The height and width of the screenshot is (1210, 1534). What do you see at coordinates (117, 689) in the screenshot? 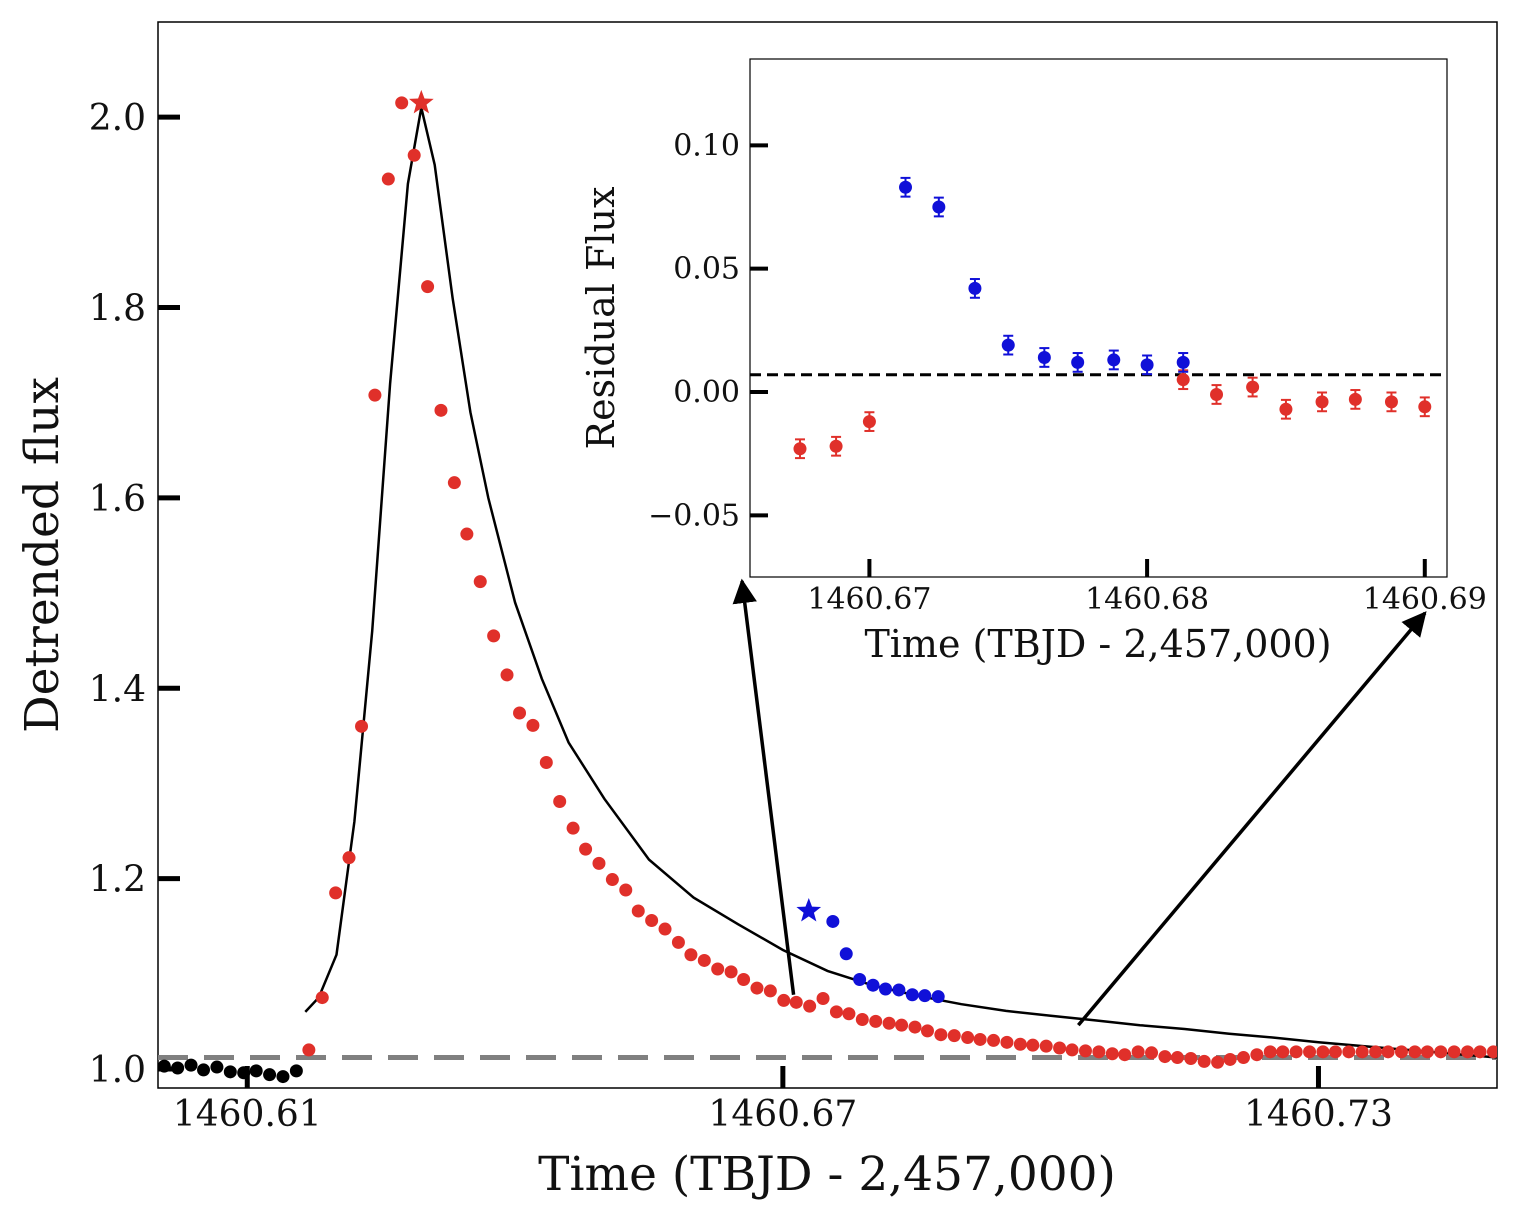
I see `main-y-tick-label: 1.4` at bounding box center [117, 689].